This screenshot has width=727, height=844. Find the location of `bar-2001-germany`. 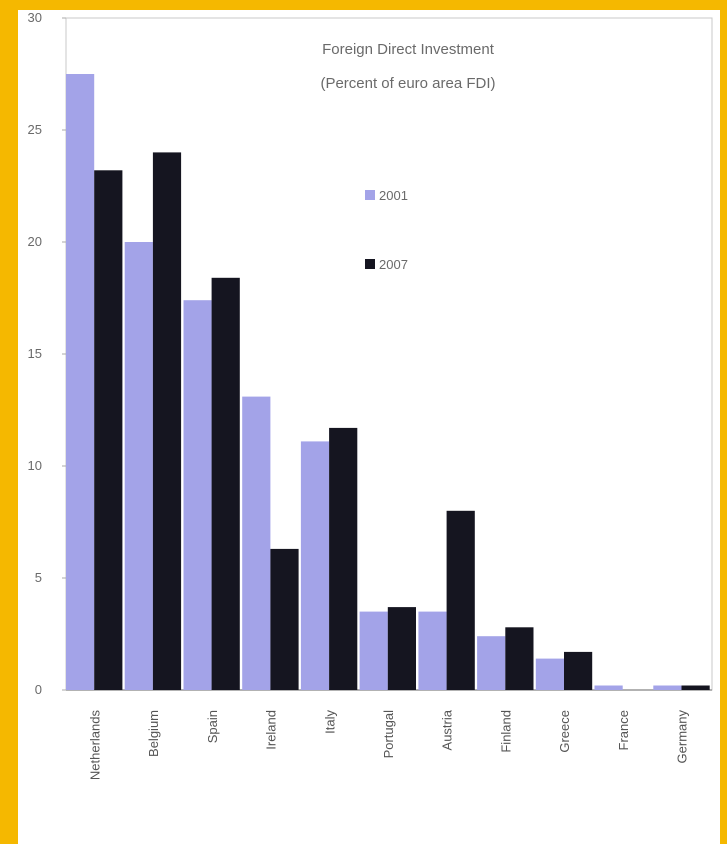

bar-2001-germany is located at coordinates (667, 687).